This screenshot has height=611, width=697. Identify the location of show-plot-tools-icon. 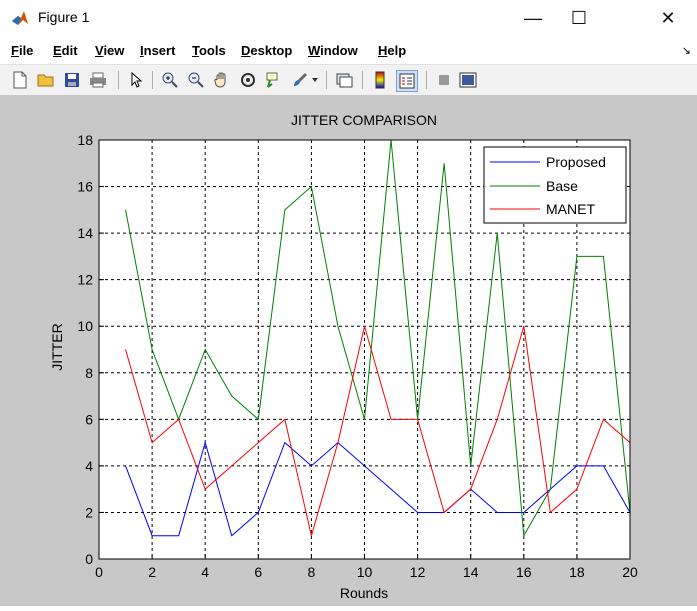
(468, 80).